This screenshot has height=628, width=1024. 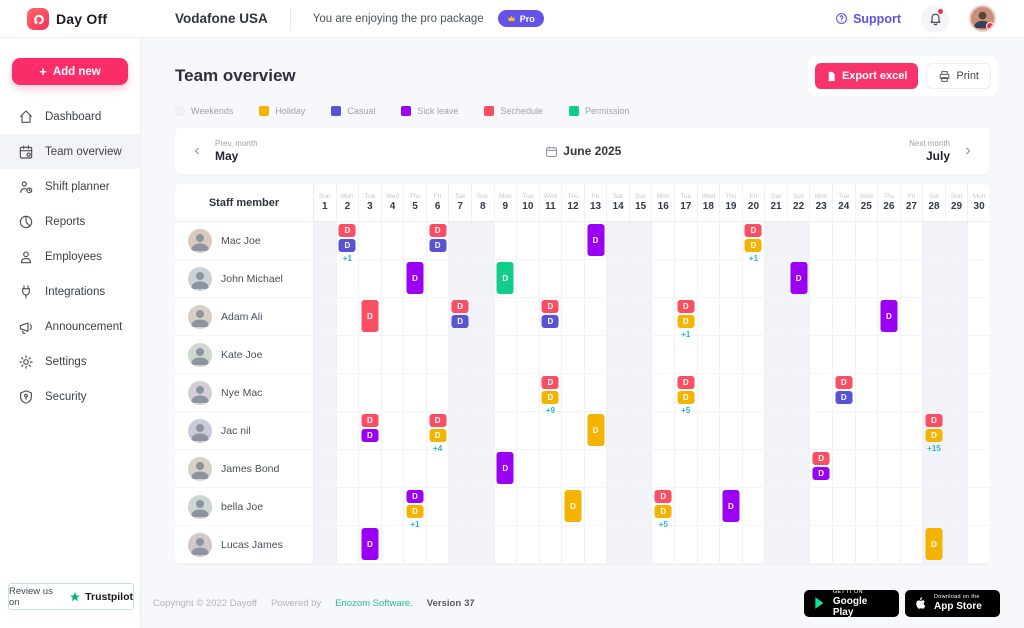 I want to click on staff-name: James Bond, so click(x=250, y=468).